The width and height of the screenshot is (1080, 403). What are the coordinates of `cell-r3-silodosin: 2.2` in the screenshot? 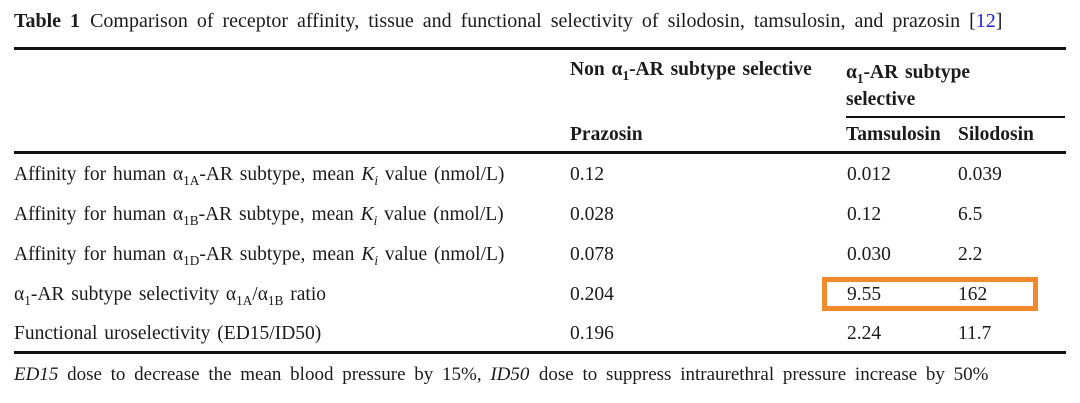 It's located at (970, 254).